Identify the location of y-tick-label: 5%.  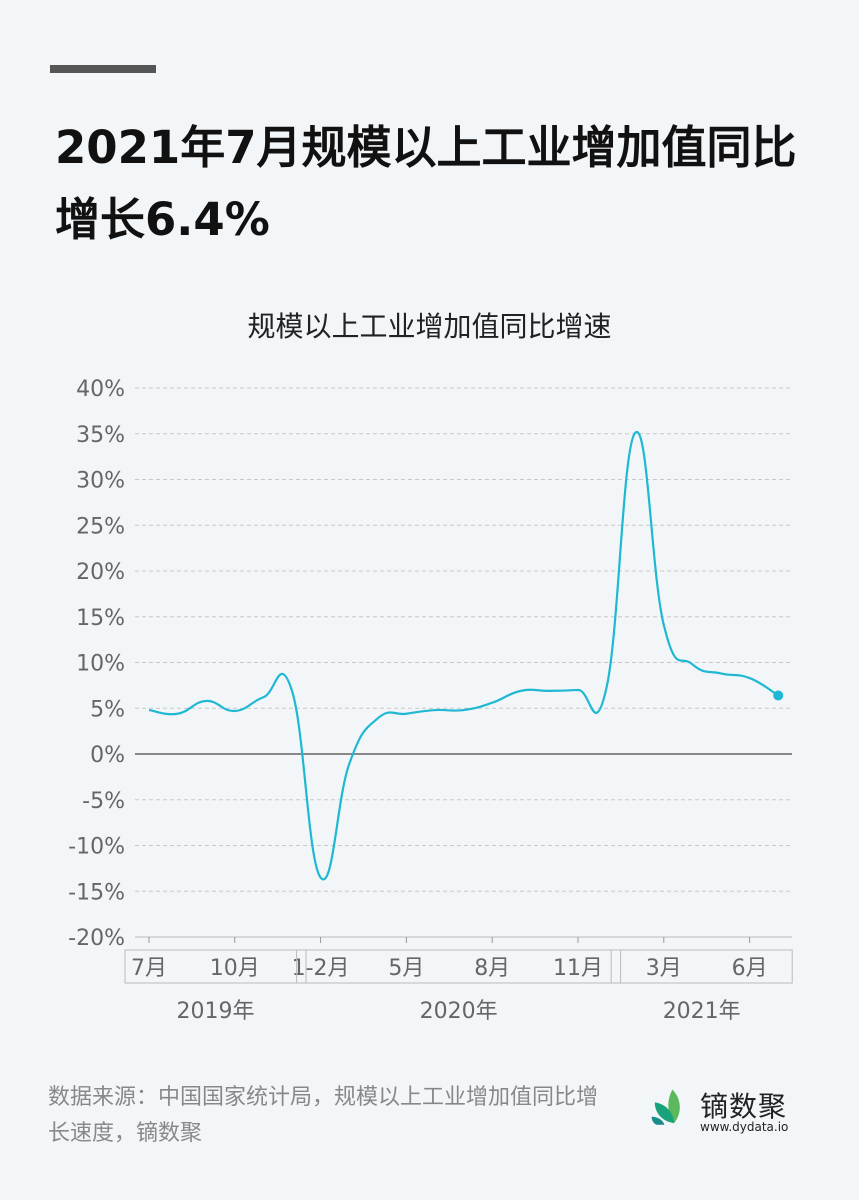
(107, 709).